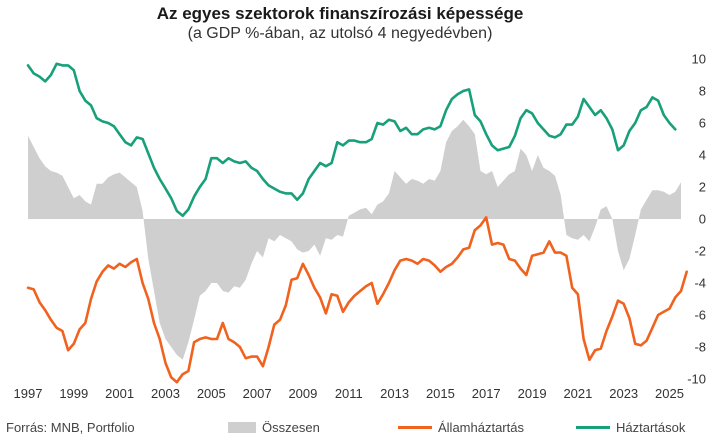 The width and height of the screenshot is (721, 445). I want to click on x-tick-label: 2019, so click(532, 393).